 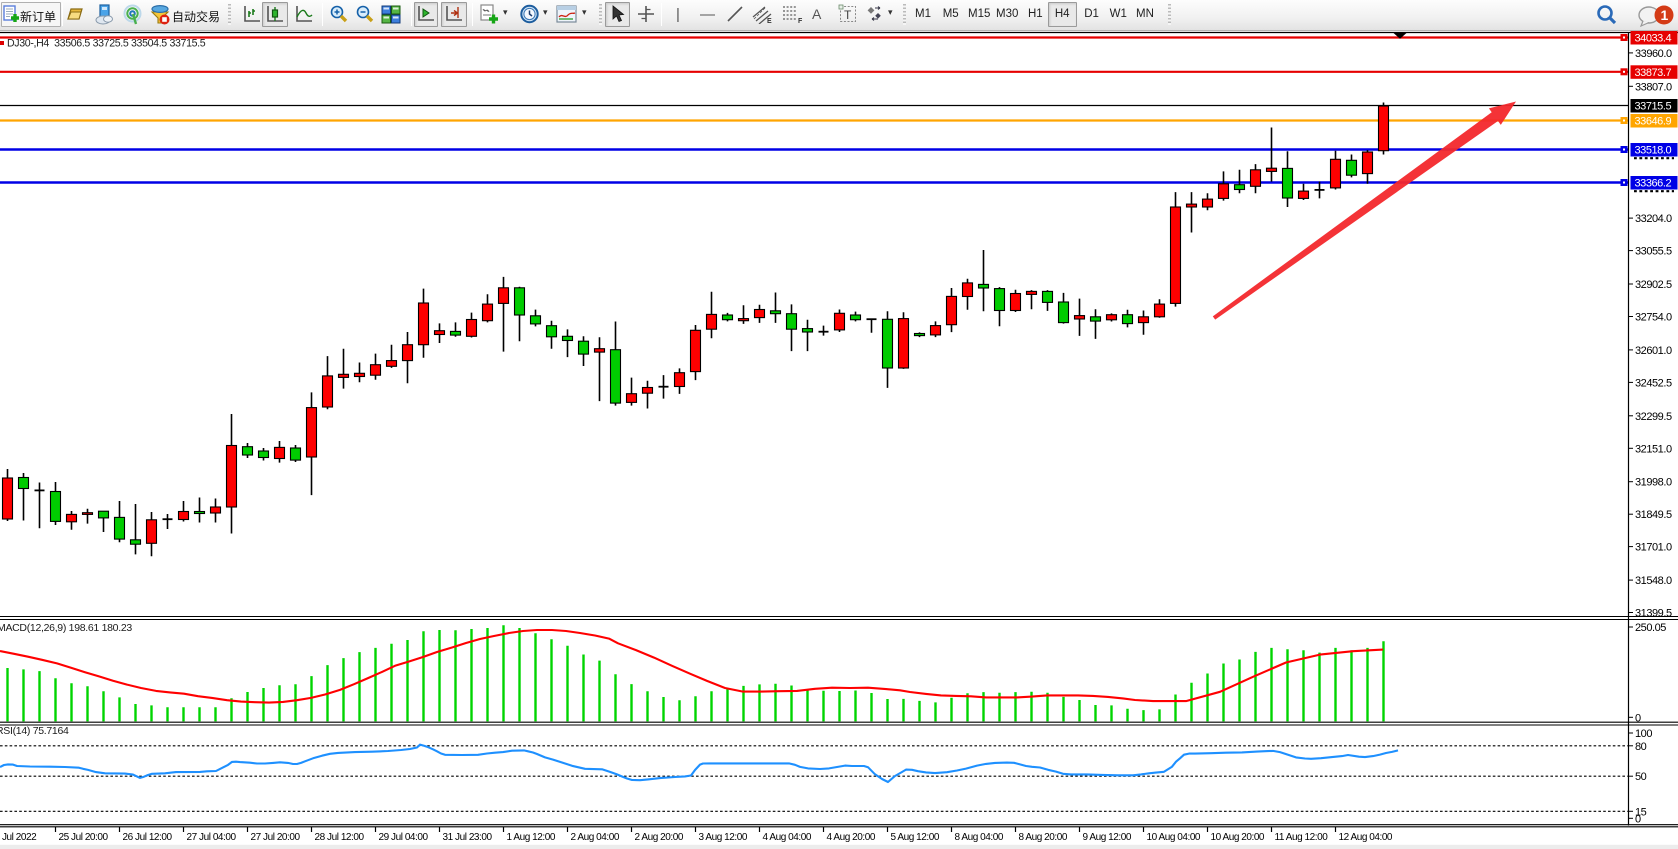 What do you see at coordinates (404, 837) in the screenshot?
I see `svg-text: 29 Jul 04:00` at bounding box center [404, 837].